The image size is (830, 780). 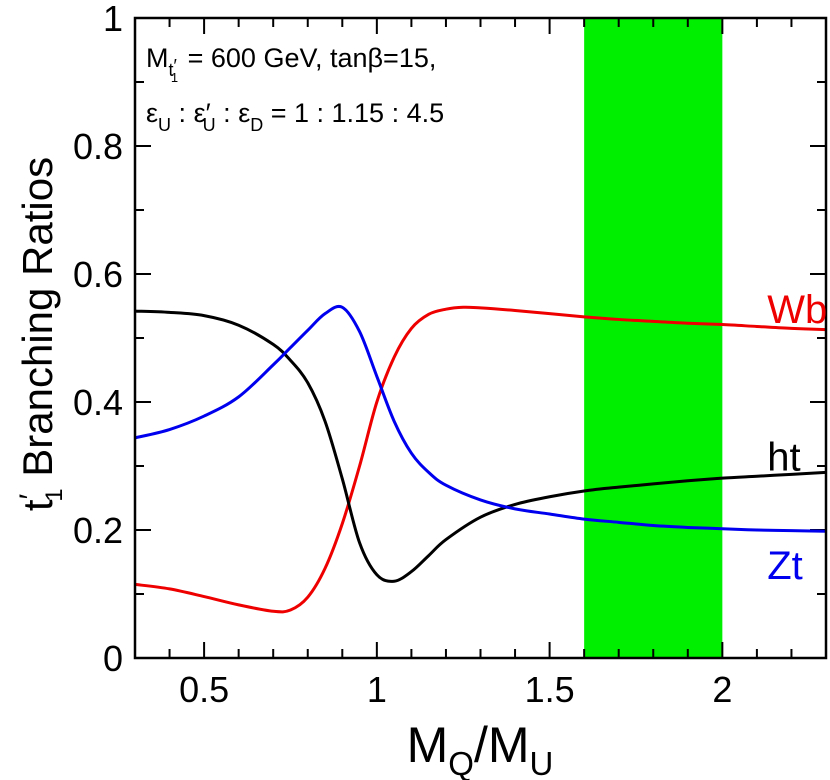 What do you see at coordinates (785, 566) in the screenshot?
I see `series-label-zt: Zt` at bounding box center [785, 566].